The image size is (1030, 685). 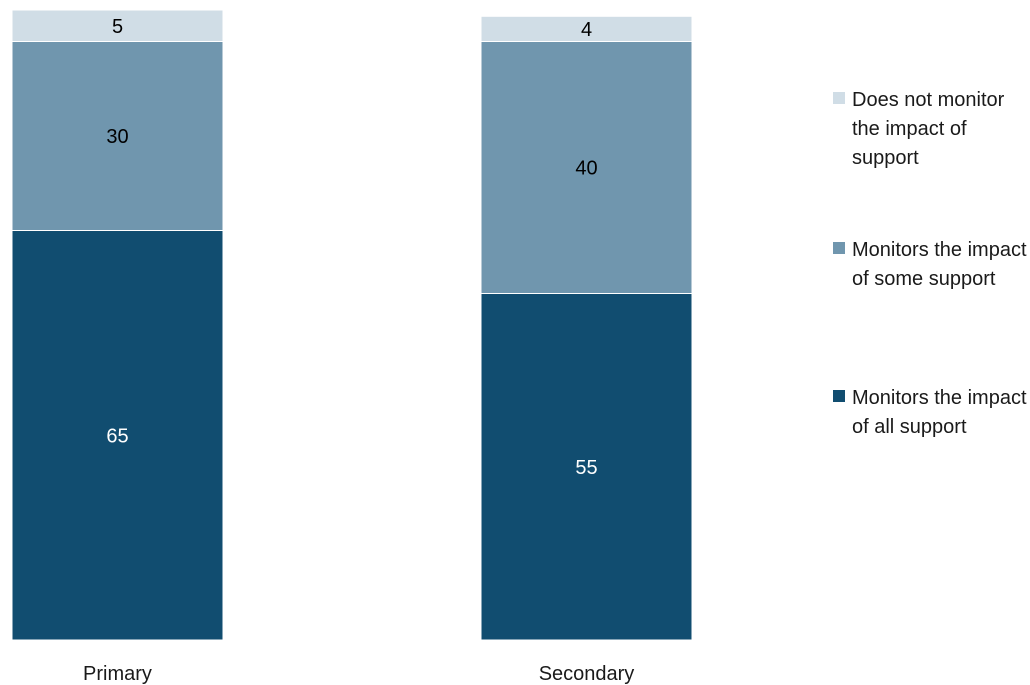 I want to click on data-label-primary-2: 5, so click(x=117, y=27).